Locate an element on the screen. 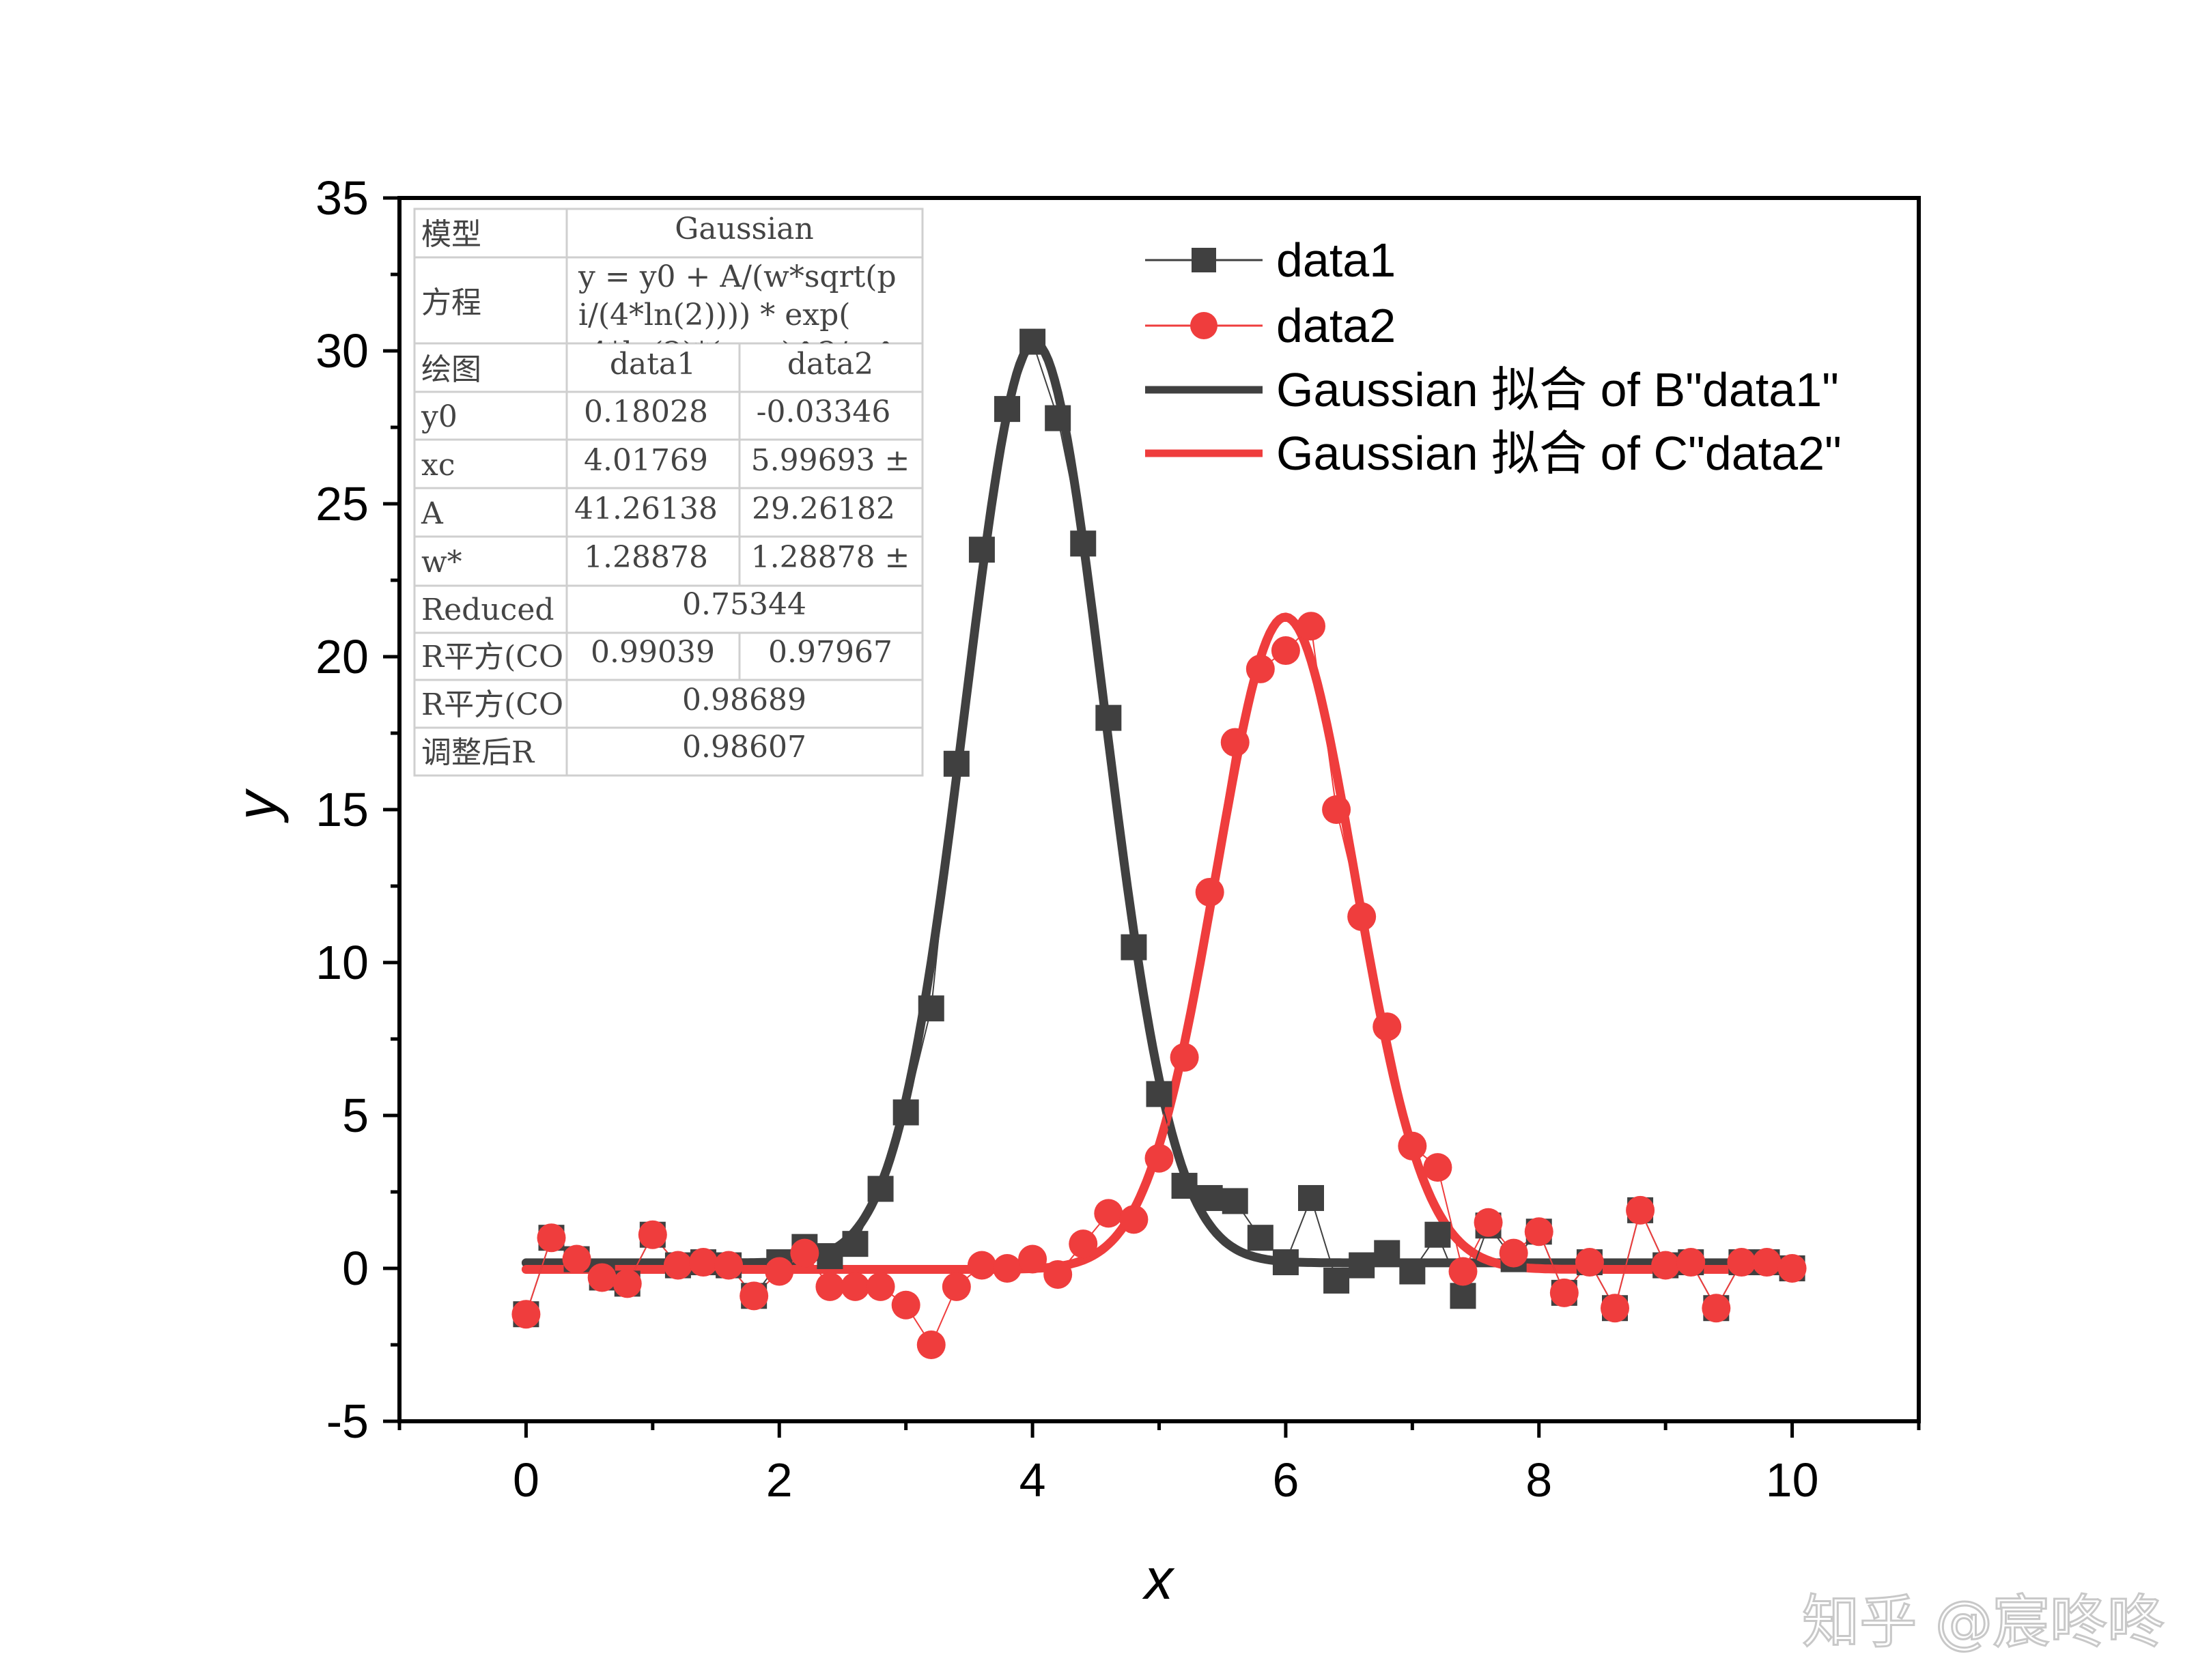 This screenshot has width=2196, height=1680. y-tick-label: 10 is located at coordinates (342, 962).